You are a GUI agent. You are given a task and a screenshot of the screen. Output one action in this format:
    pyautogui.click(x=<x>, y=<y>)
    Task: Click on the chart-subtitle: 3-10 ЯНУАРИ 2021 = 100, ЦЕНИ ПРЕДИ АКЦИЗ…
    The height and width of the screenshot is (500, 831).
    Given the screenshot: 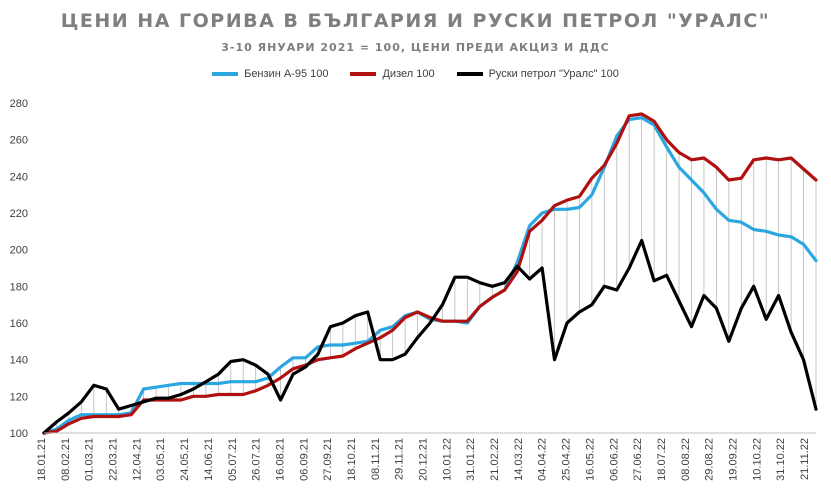 What is the action you would take?
    pyautogui.click(x=415, y=47)
    